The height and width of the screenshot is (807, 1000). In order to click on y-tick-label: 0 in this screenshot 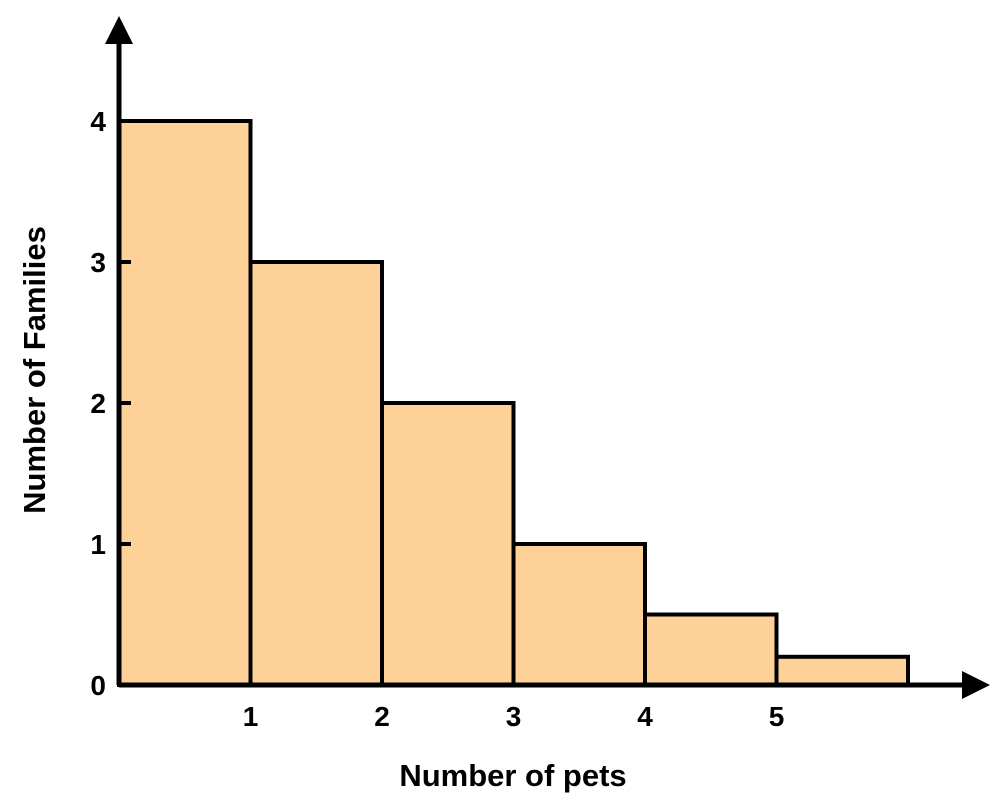, I will do `click(98, 685)`.